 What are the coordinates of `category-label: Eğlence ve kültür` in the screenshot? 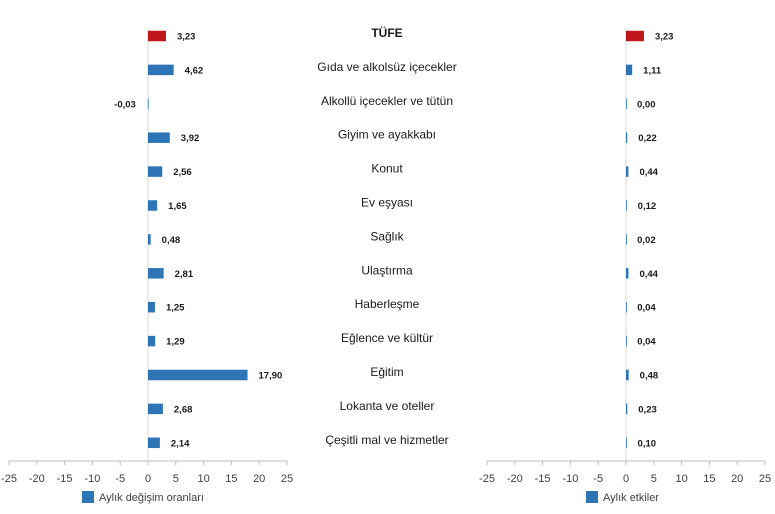 It's located at (387, 338).